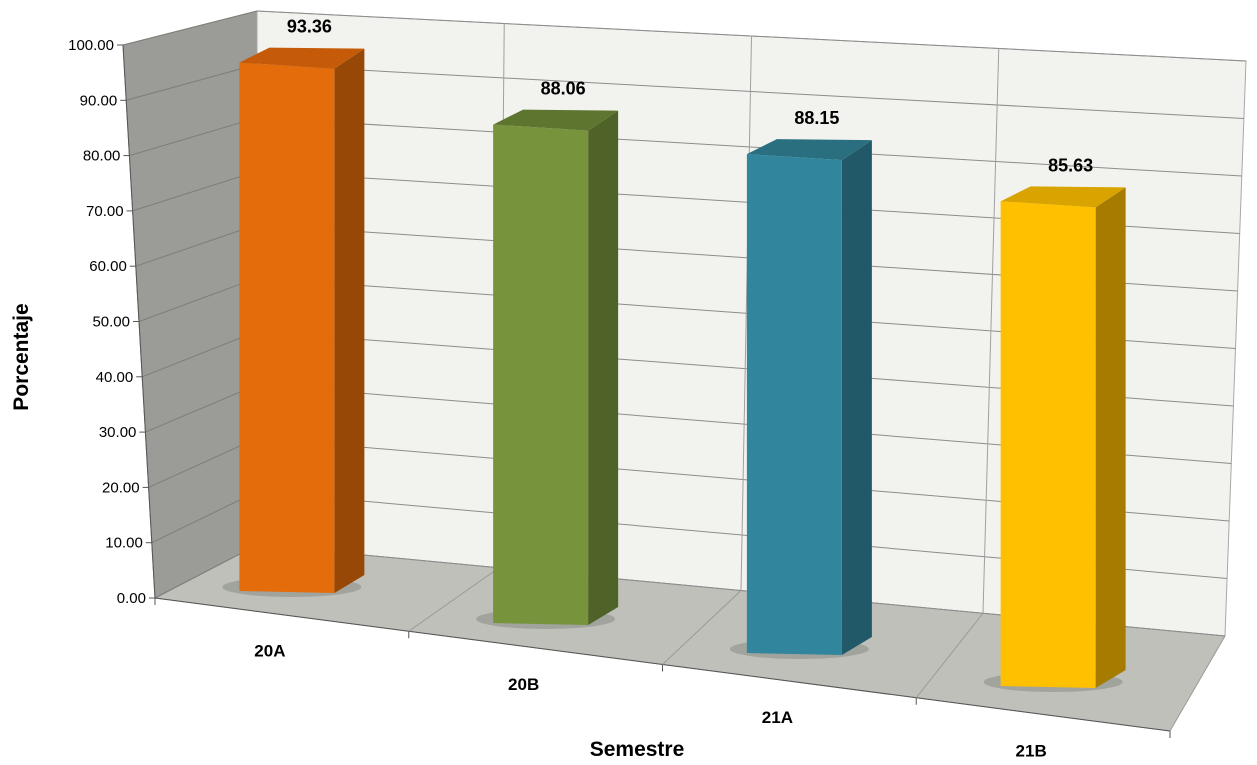 The image size is (1257, 765). I want to click on data-label: 85.63, so click(1070, 165).